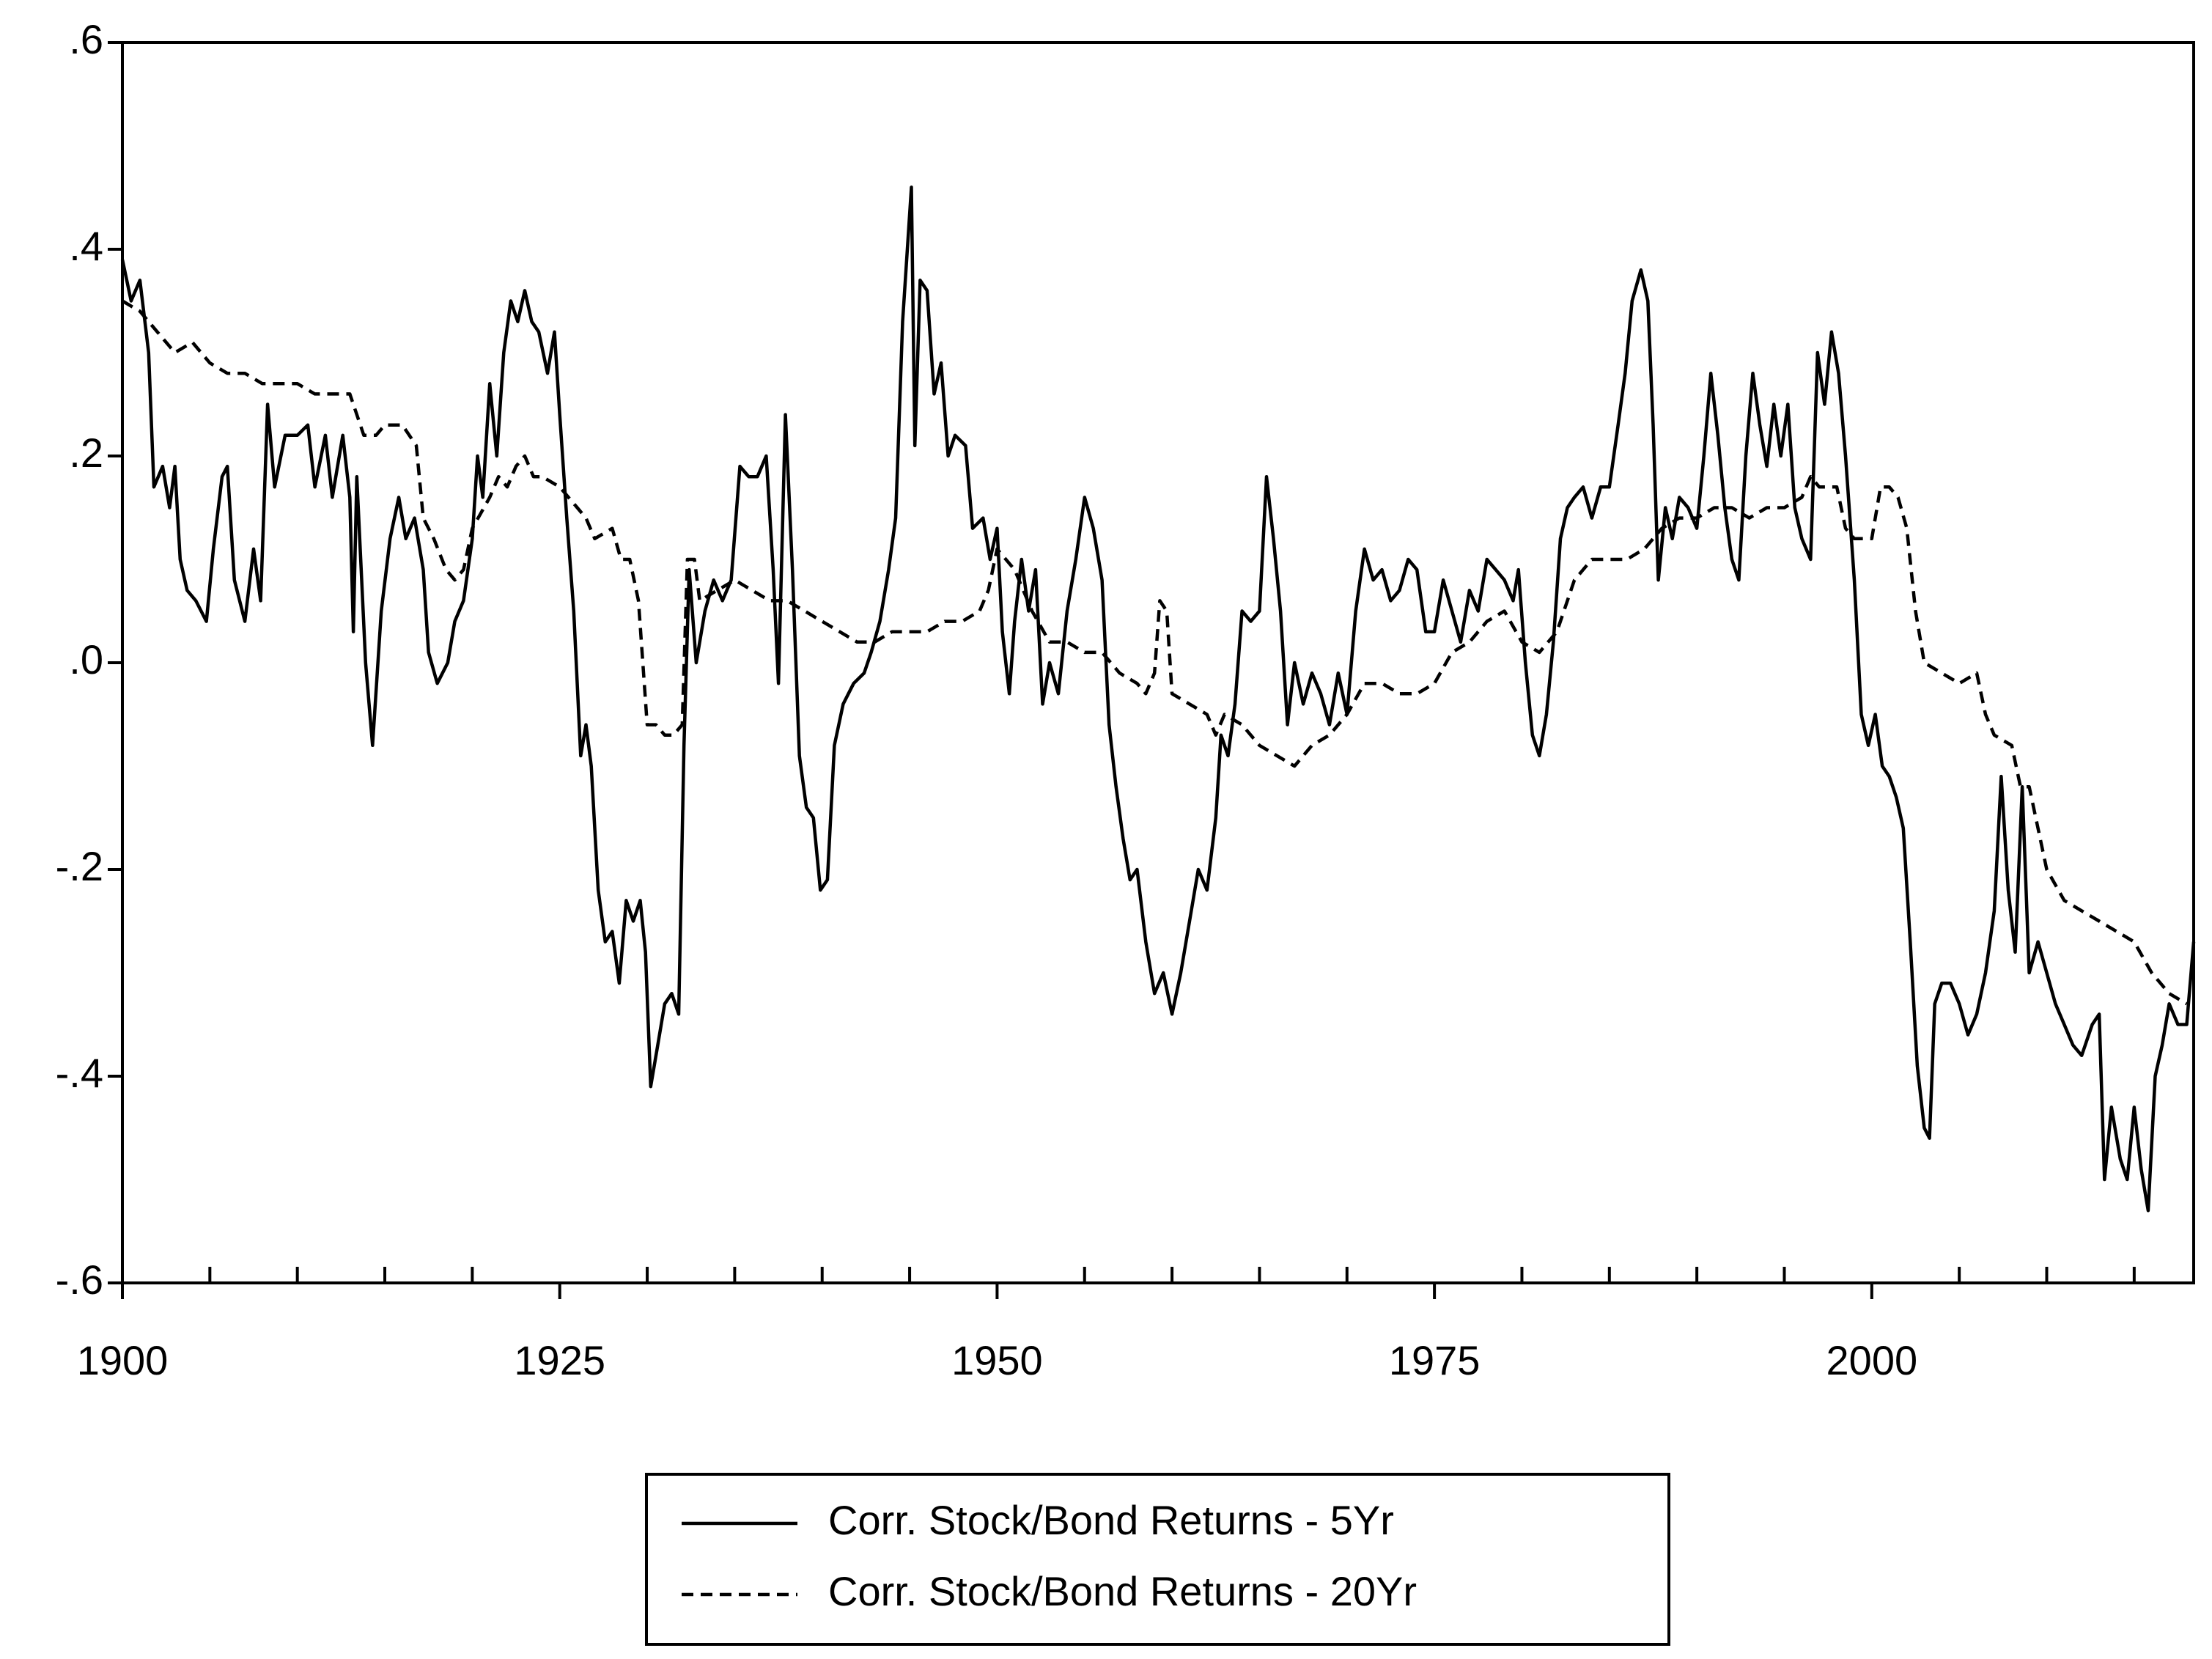  What do you see at coordinates (1435, 1360) in the screenshot?
I see `x-tick-label: 1975` at bounding box center [1435, 1360].